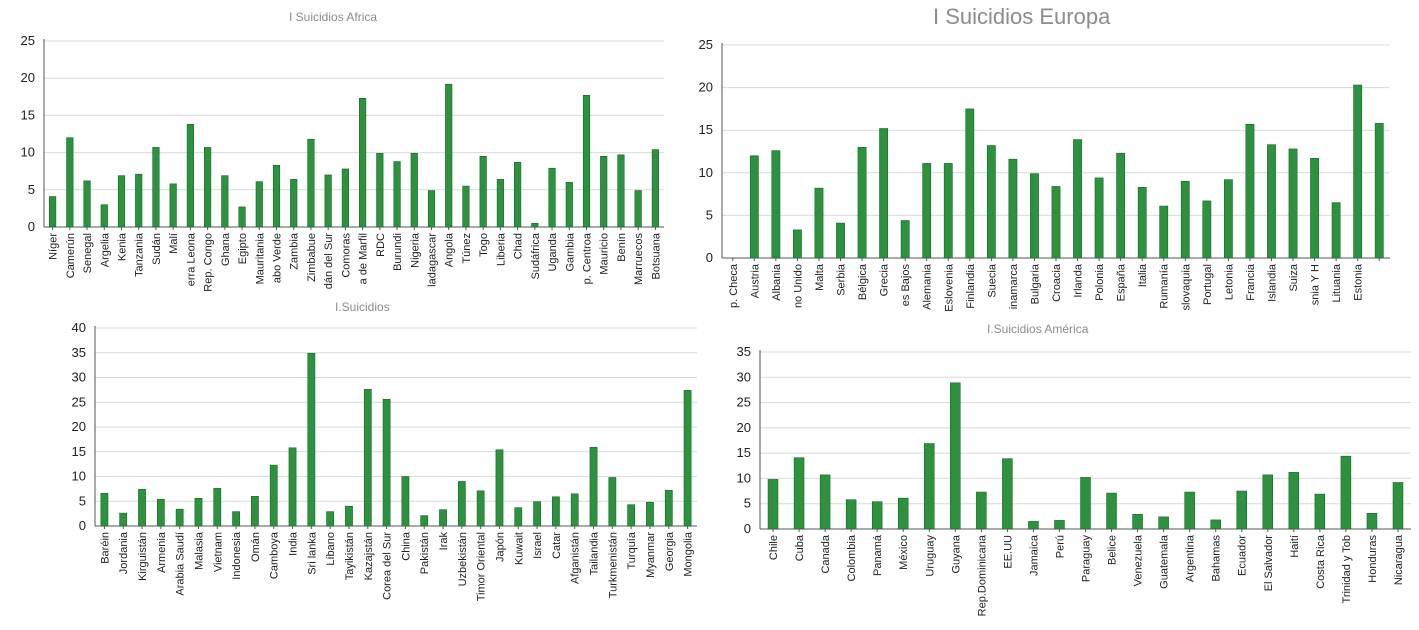  What do you see at coordinates (706, 44) in the screenshot?
I see `y-tick-label: 25` at bounding box center [706, 44].